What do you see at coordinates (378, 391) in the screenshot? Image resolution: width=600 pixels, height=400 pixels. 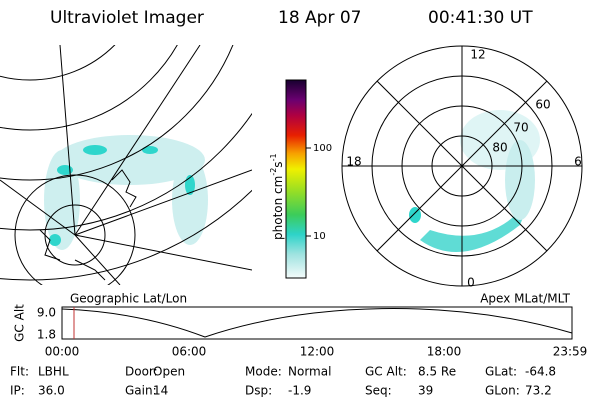 I see `info-label: Seq:` at bounding box center [378, 391].